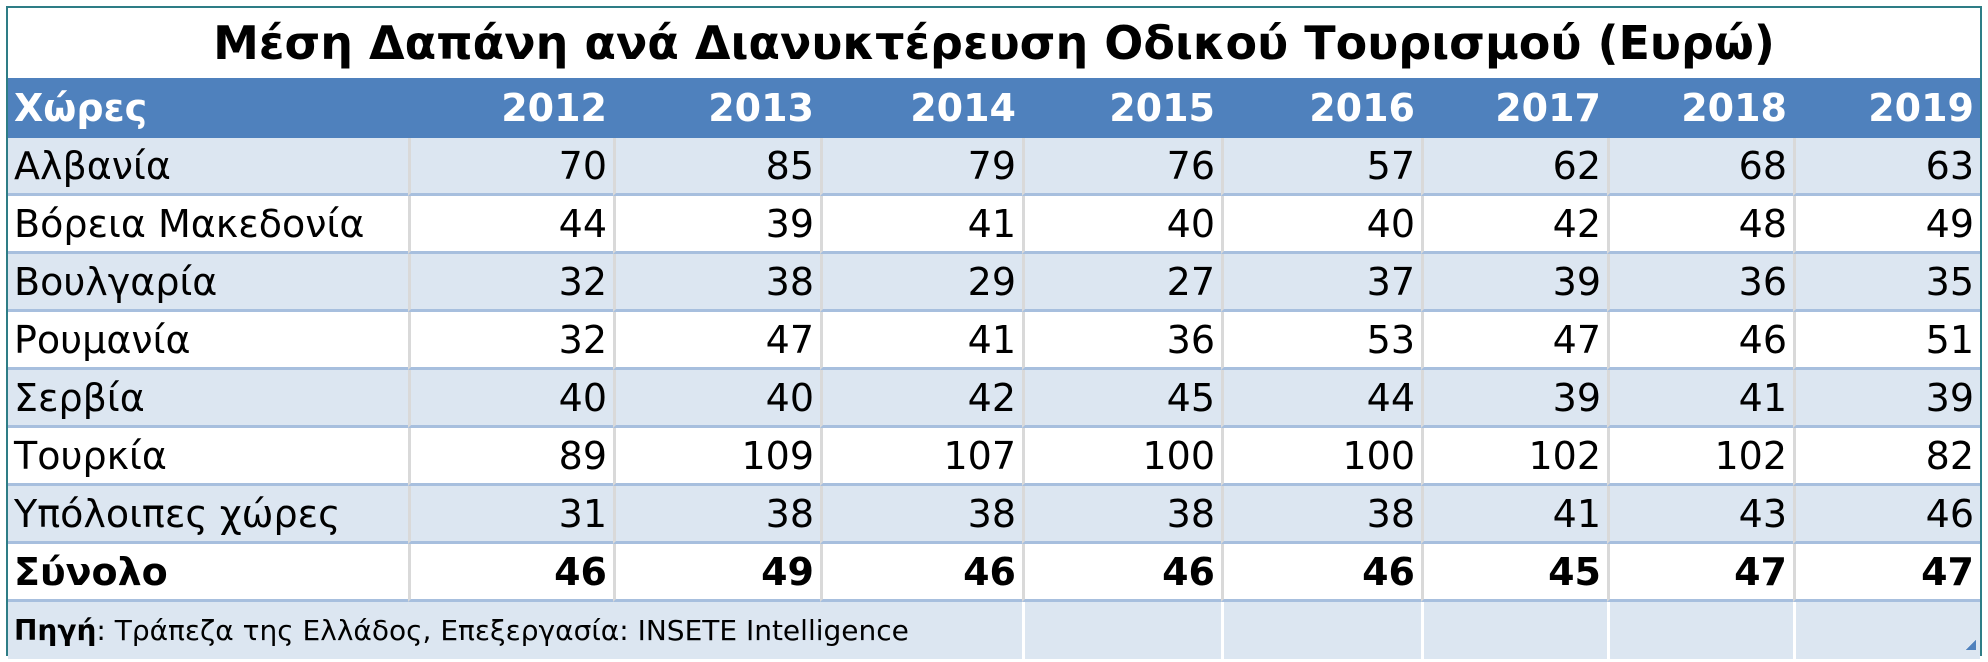 The image size is (1988, 662). Describe the element at coordinates (510, 515) in the screenshot. I see `data-cell: 31` at that location.